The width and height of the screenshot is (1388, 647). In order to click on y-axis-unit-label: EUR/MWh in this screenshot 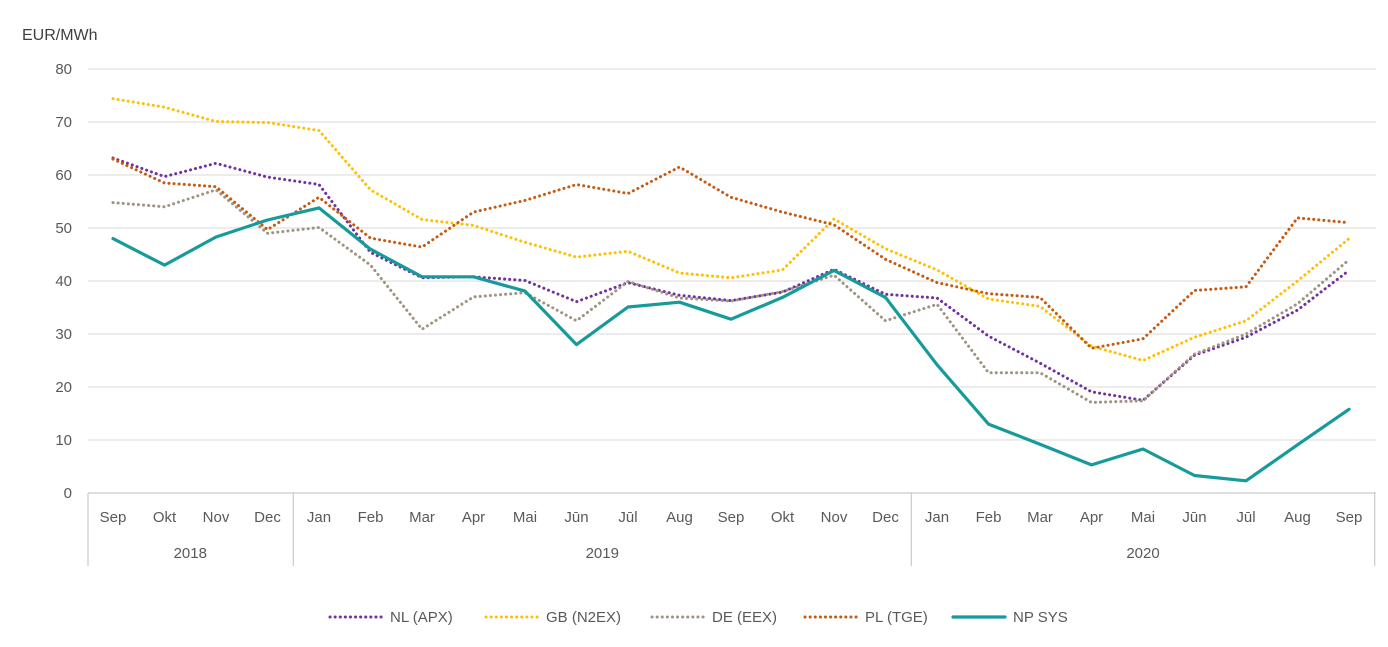, I will do `click(60, 35)`.